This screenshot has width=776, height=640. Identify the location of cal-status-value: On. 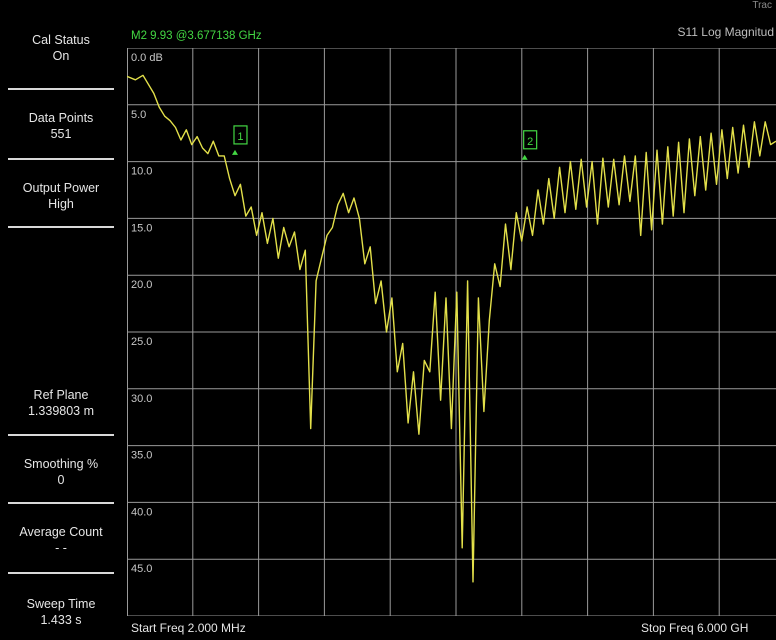
(61, 56).